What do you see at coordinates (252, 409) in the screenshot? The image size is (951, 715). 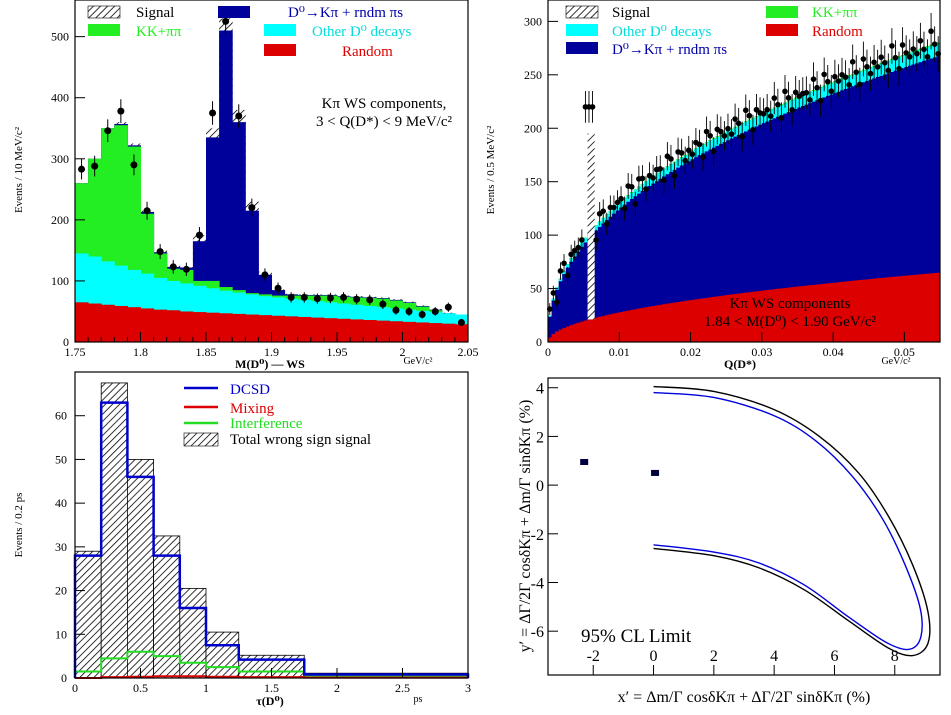 I see `p3-legend-mixing: Mixing` at bounding box center [252, 409].